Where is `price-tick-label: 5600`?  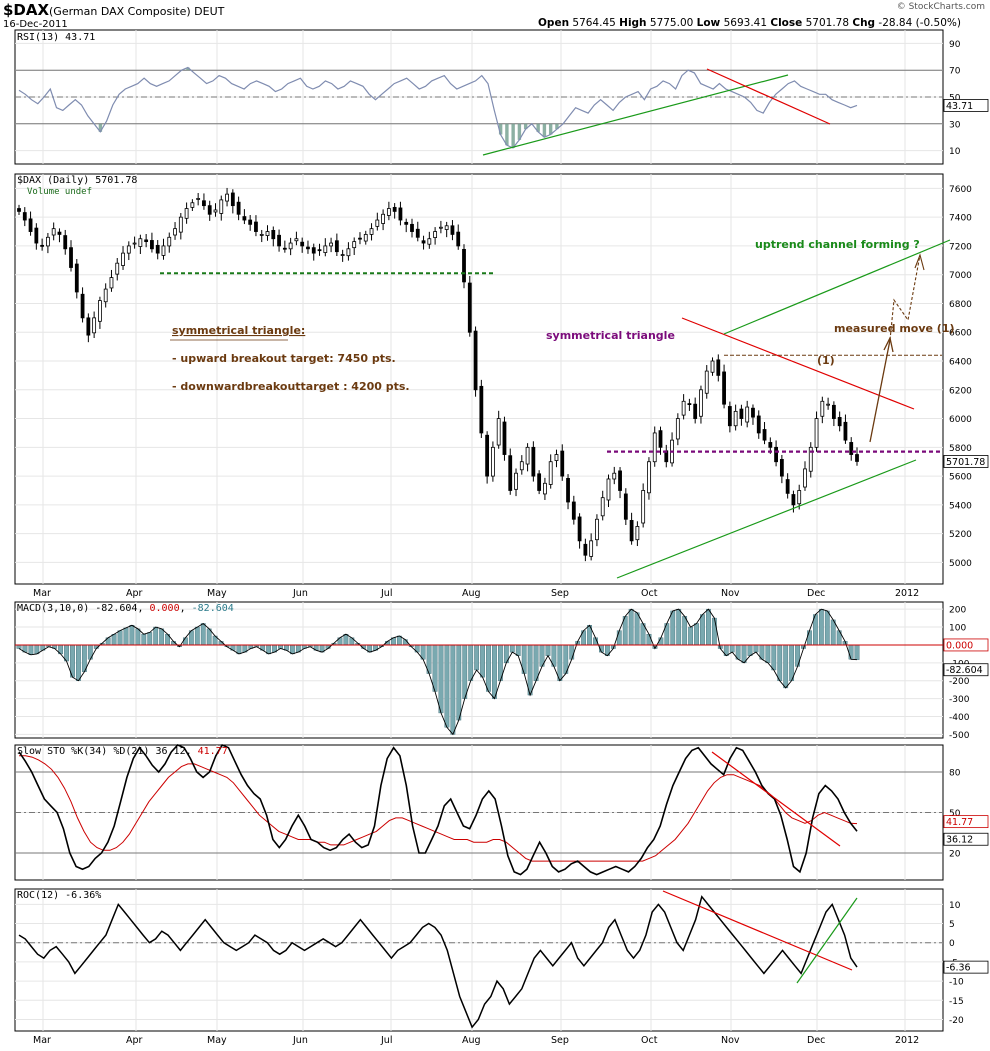 price-tick-label: 5600 is located at coordinates (960, 478).